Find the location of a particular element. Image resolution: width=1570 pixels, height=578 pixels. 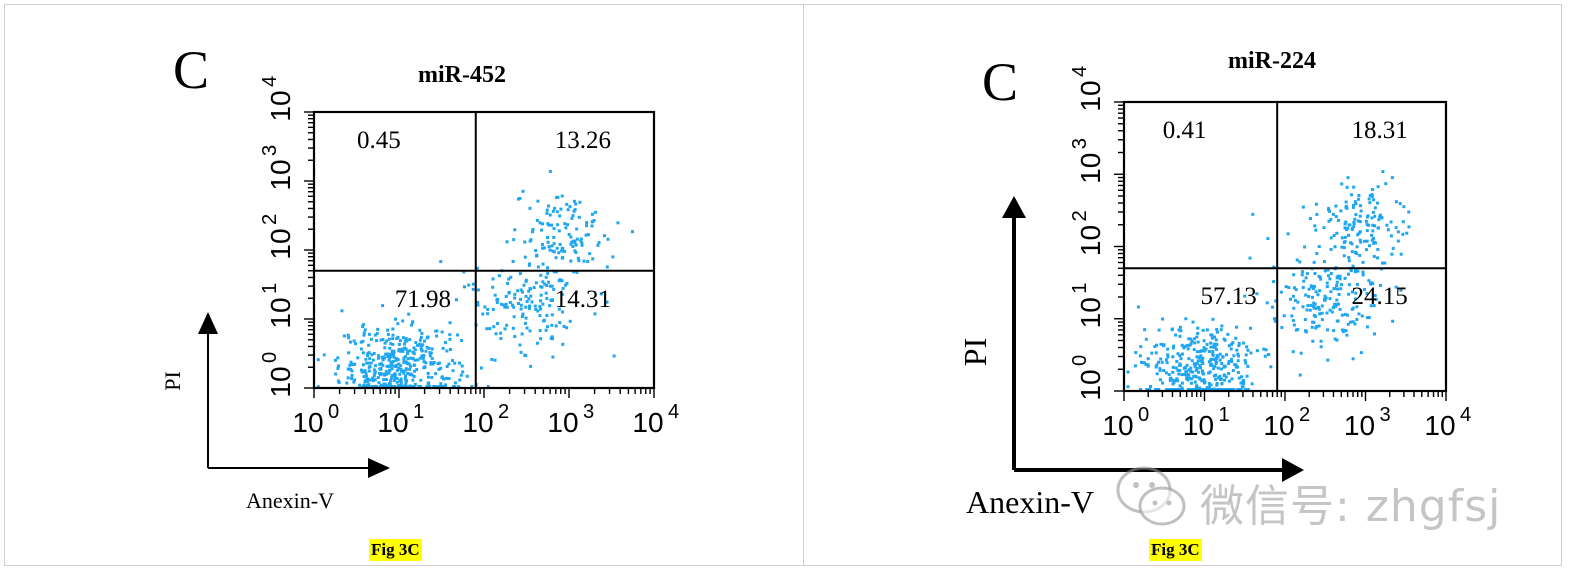

x-tick-label-exponent: 0 is located at coordinates (333, 412).